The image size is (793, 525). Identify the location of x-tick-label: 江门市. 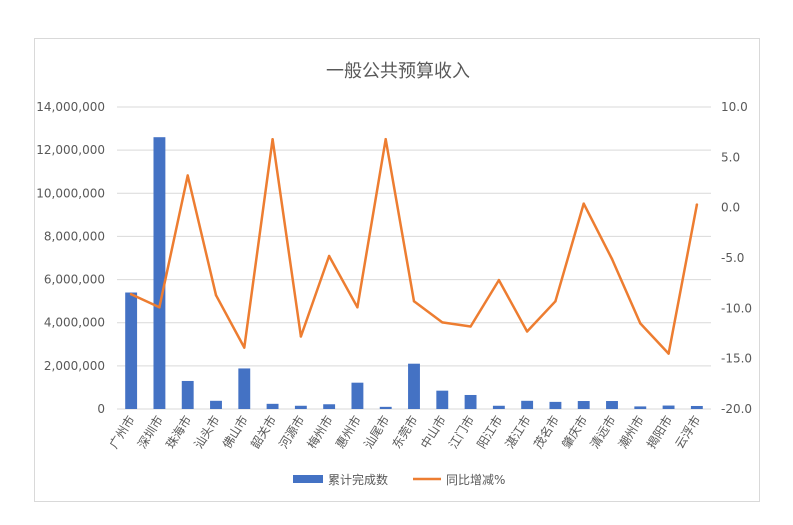
(461, 432).